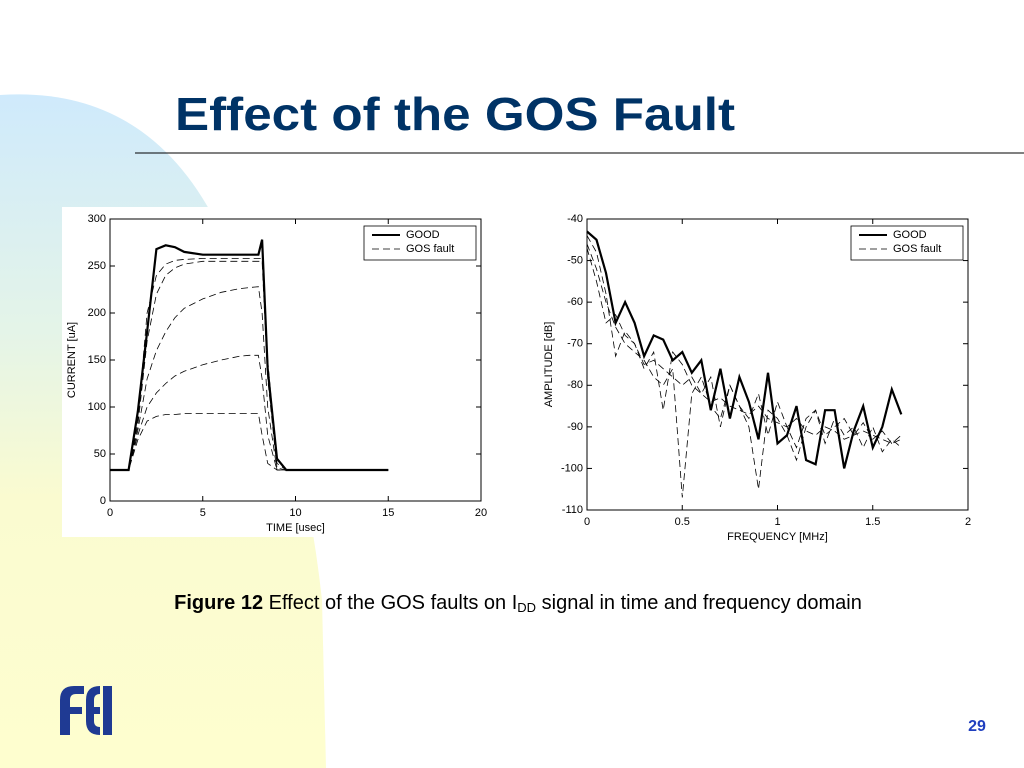 Image resolution: width=1024 pixels, height=768 pixels. What do you see at coordinates (203, 513) in the screenshot?
I see `x-tick-label: 5` at bounding box center [203, 513].